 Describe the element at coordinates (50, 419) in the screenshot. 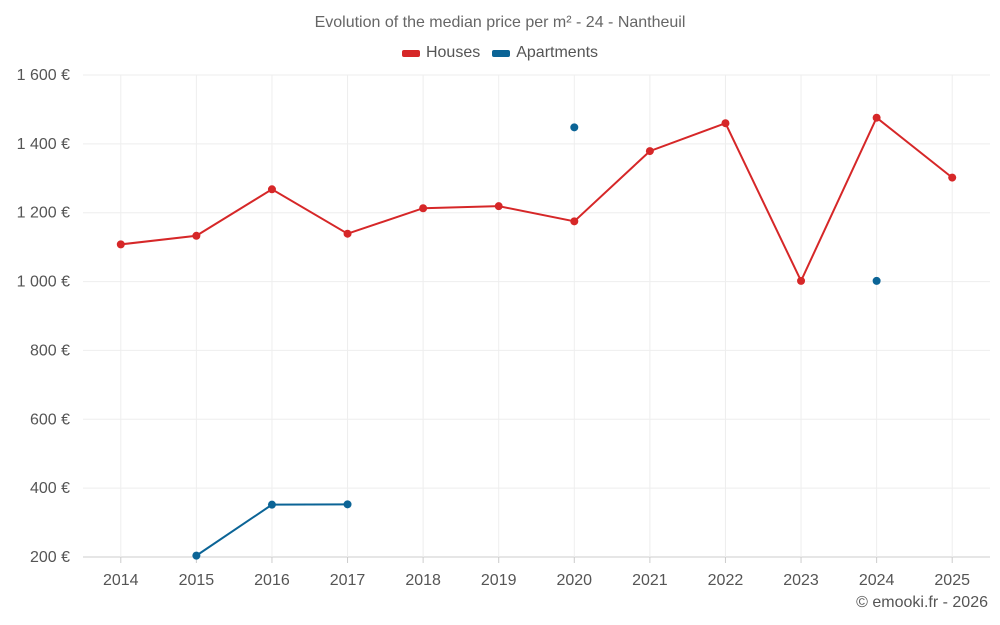

I see `y-tick-label: 600 €` at that location.